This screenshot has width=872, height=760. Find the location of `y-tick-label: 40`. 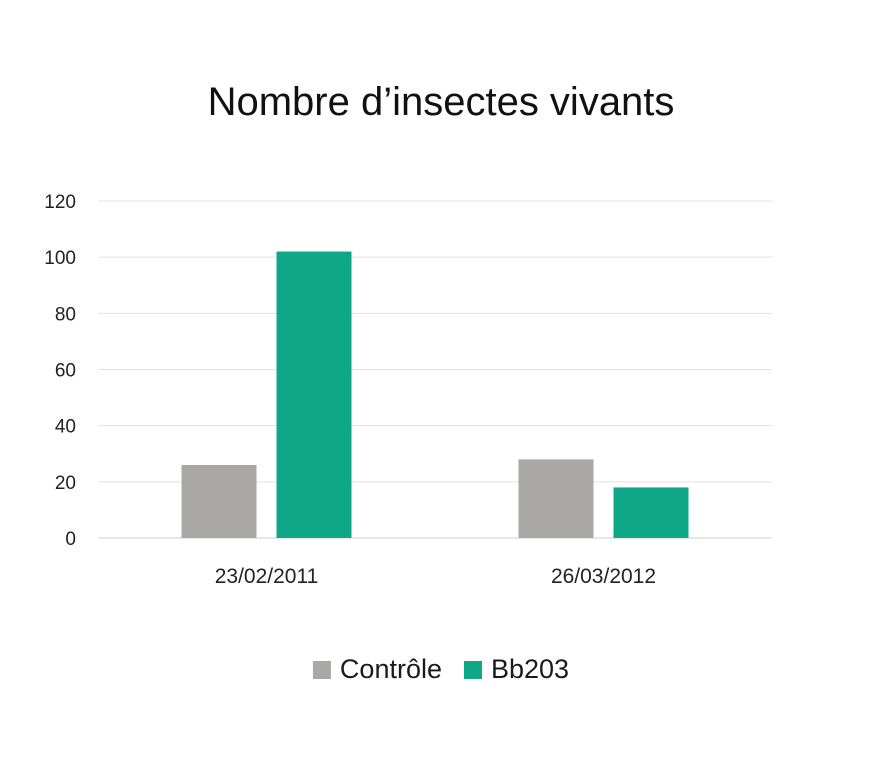

y-tick-label: 40 is located at coordinates (65, 427).